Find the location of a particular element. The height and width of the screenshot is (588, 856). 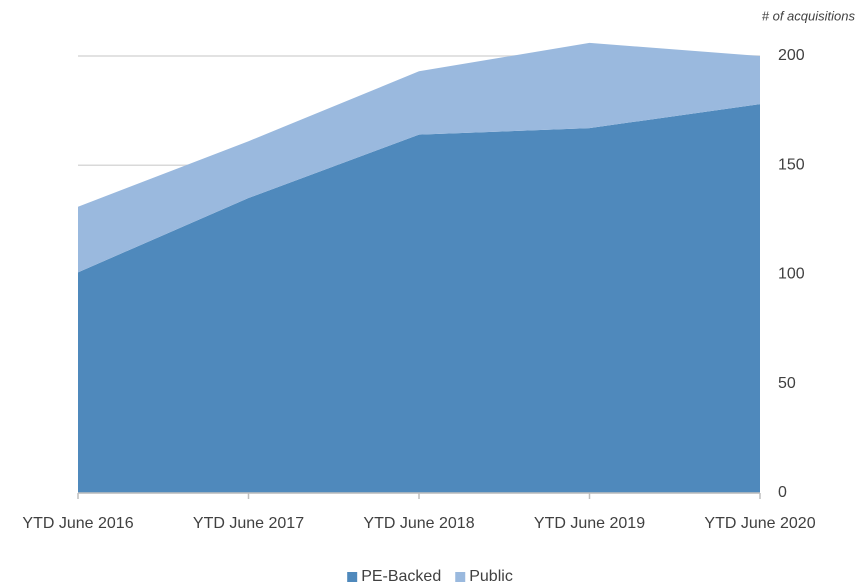

y-tick-label: 150 is located at coordinates (791, 164).